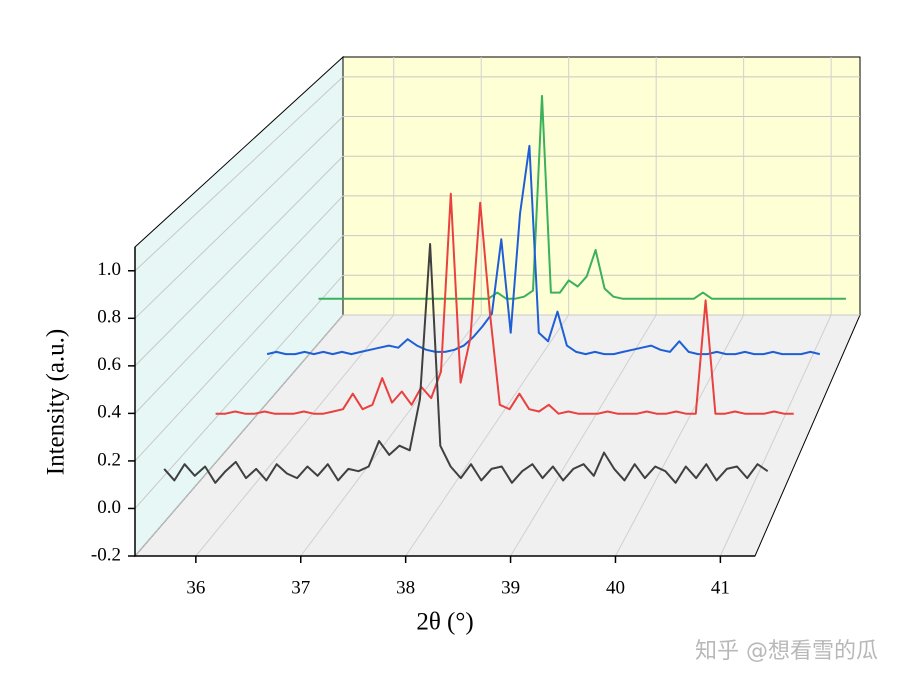 The height and width of the screenshot is (687, 900). Describe the element at coordinates (109, 269) in the screenshot. I see `y-tick-label: 1.0` at that location.